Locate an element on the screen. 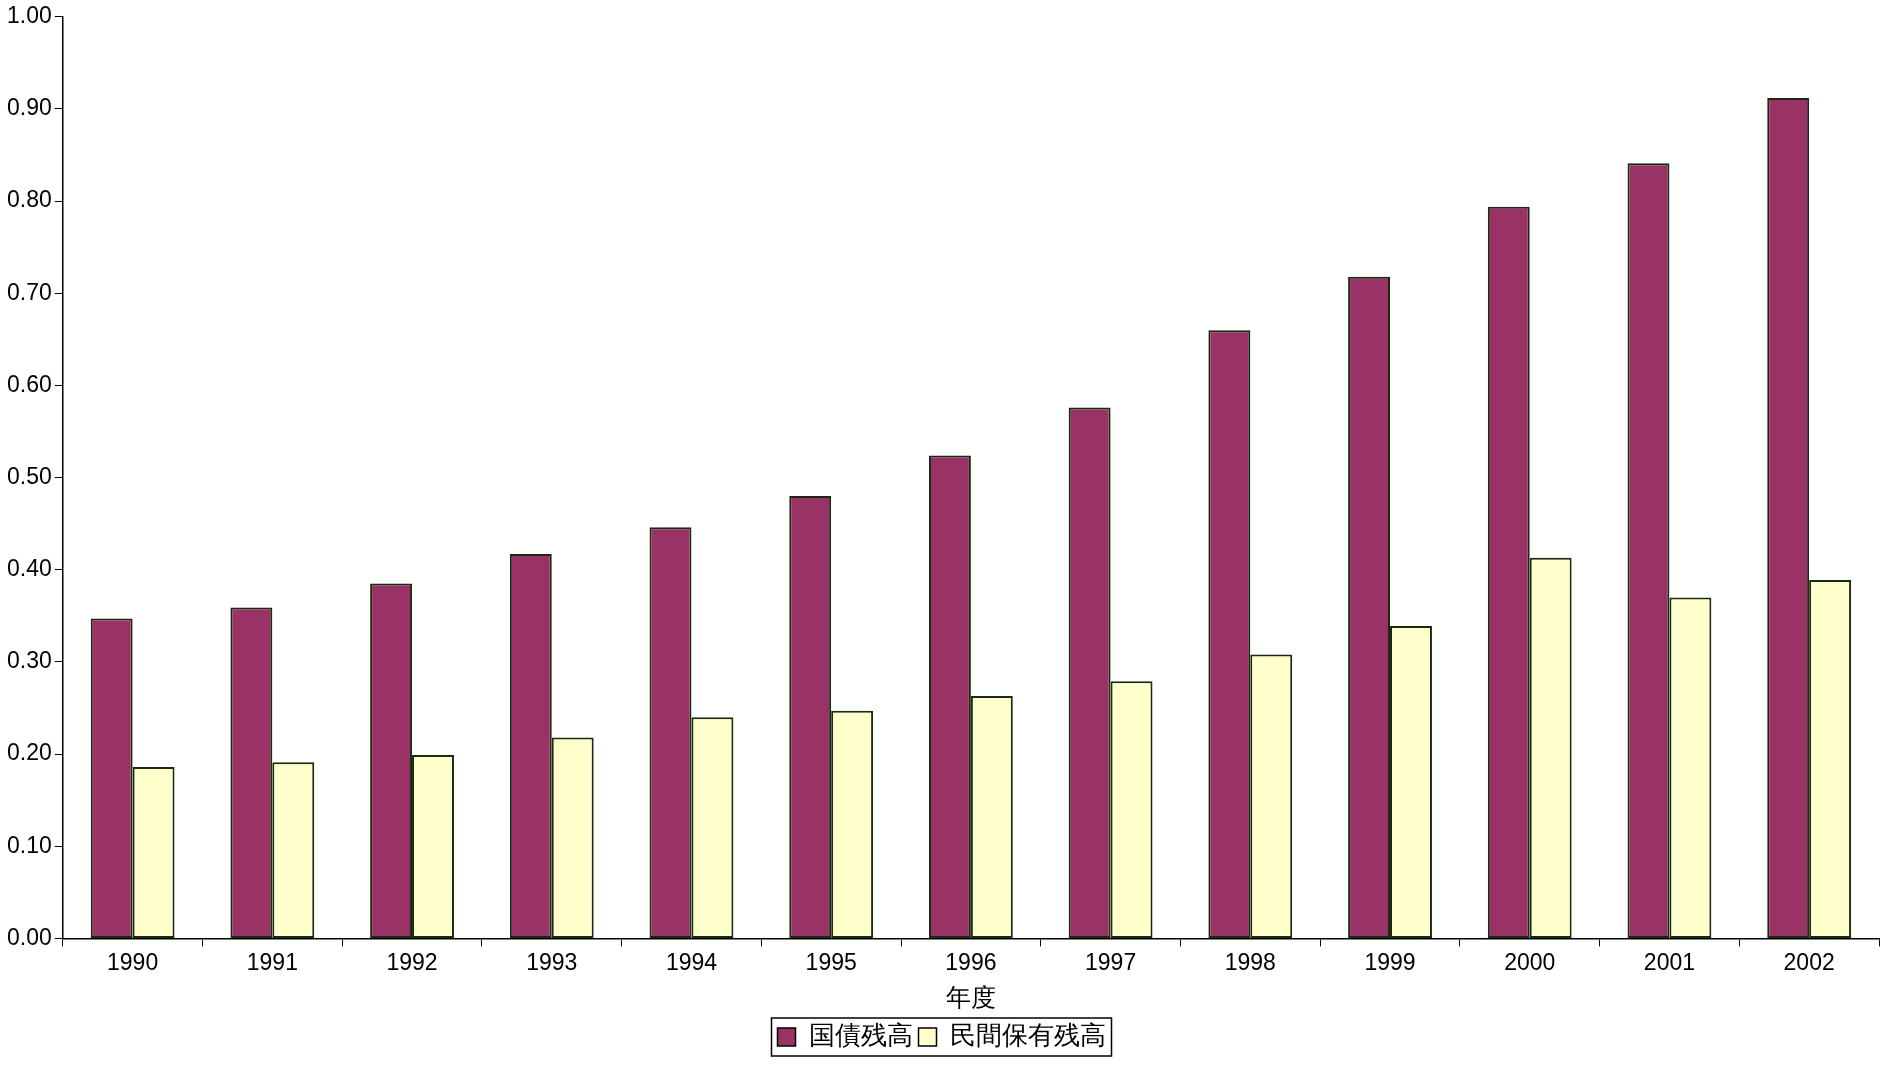 The image size is (1881, 1068). y-tick-label: 0.50 is located at coordinates (29, 475).